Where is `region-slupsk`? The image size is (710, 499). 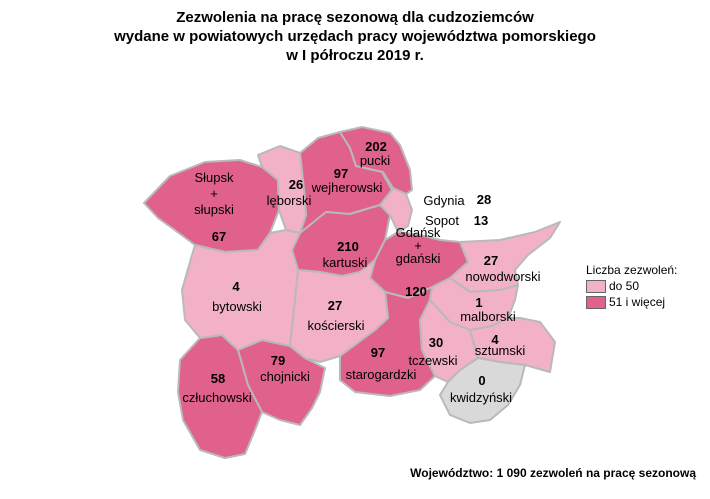
region-slupsk is located at coordinates (211, 206).